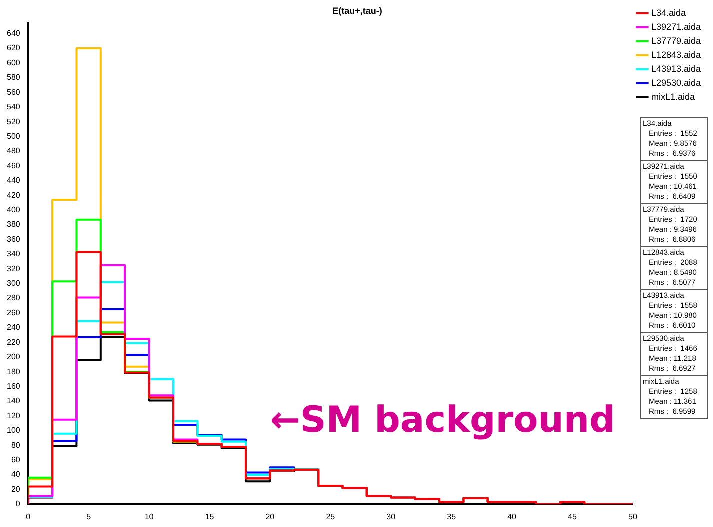 The image size is (713, 527). Describe the element at coordinates (13, 77) in the screenshot. I see `y-tick-label: 580` at that location.